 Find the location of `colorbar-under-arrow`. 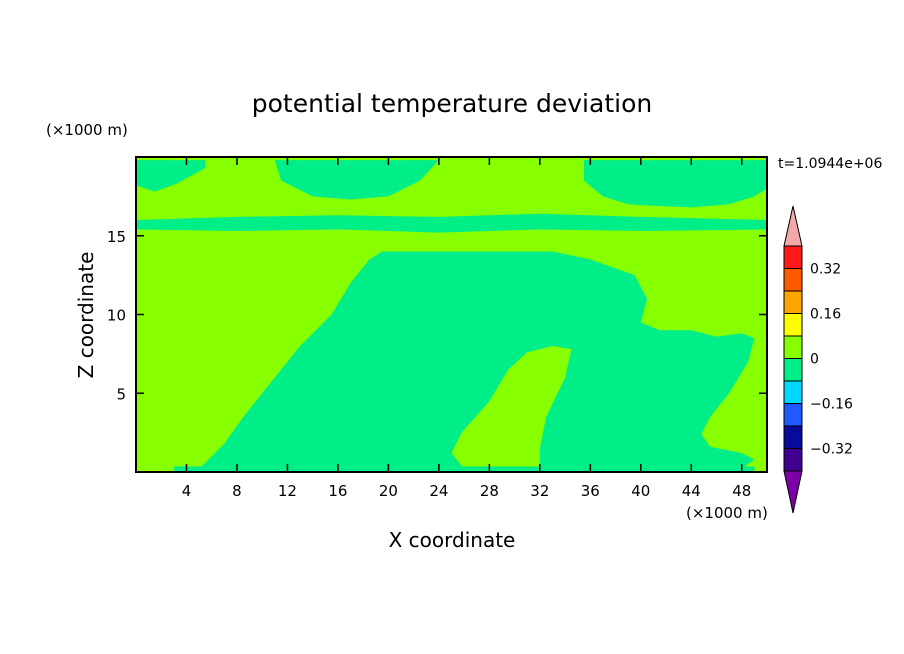

colorbar-under-arrow is located at coordinates (793, 492).